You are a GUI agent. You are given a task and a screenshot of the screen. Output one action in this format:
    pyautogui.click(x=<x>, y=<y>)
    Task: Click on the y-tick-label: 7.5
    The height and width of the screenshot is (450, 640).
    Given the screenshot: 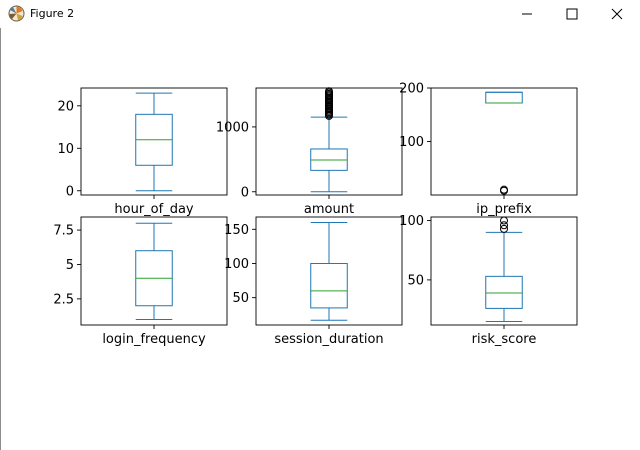 What is the action you would take?
    pyautogui.click(x=63, y=231)
    